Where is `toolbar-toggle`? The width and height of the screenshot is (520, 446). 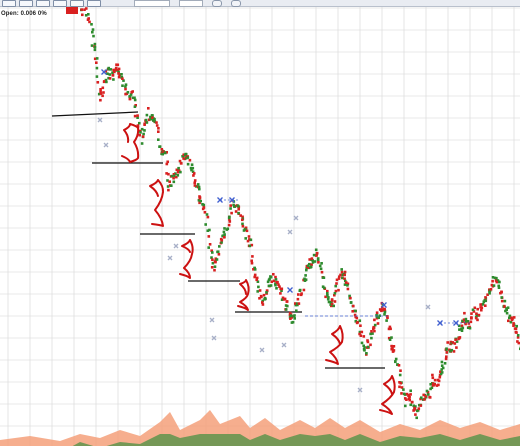 toolbar-toggle is located at coordinates (217, 3).